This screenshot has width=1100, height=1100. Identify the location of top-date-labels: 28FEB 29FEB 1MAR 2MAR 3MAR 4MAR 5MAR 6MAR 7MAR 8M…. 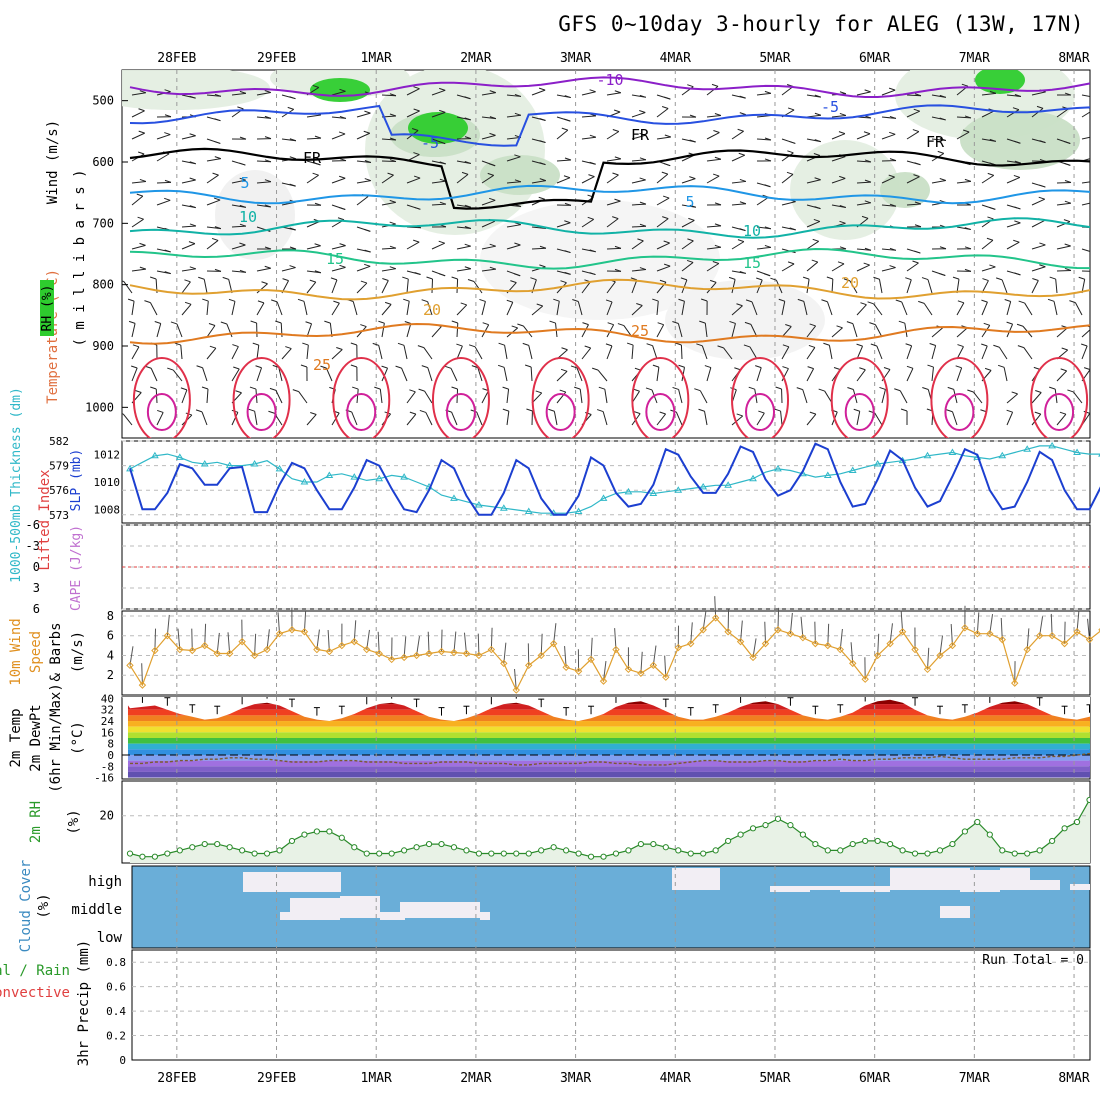
(623, 58).